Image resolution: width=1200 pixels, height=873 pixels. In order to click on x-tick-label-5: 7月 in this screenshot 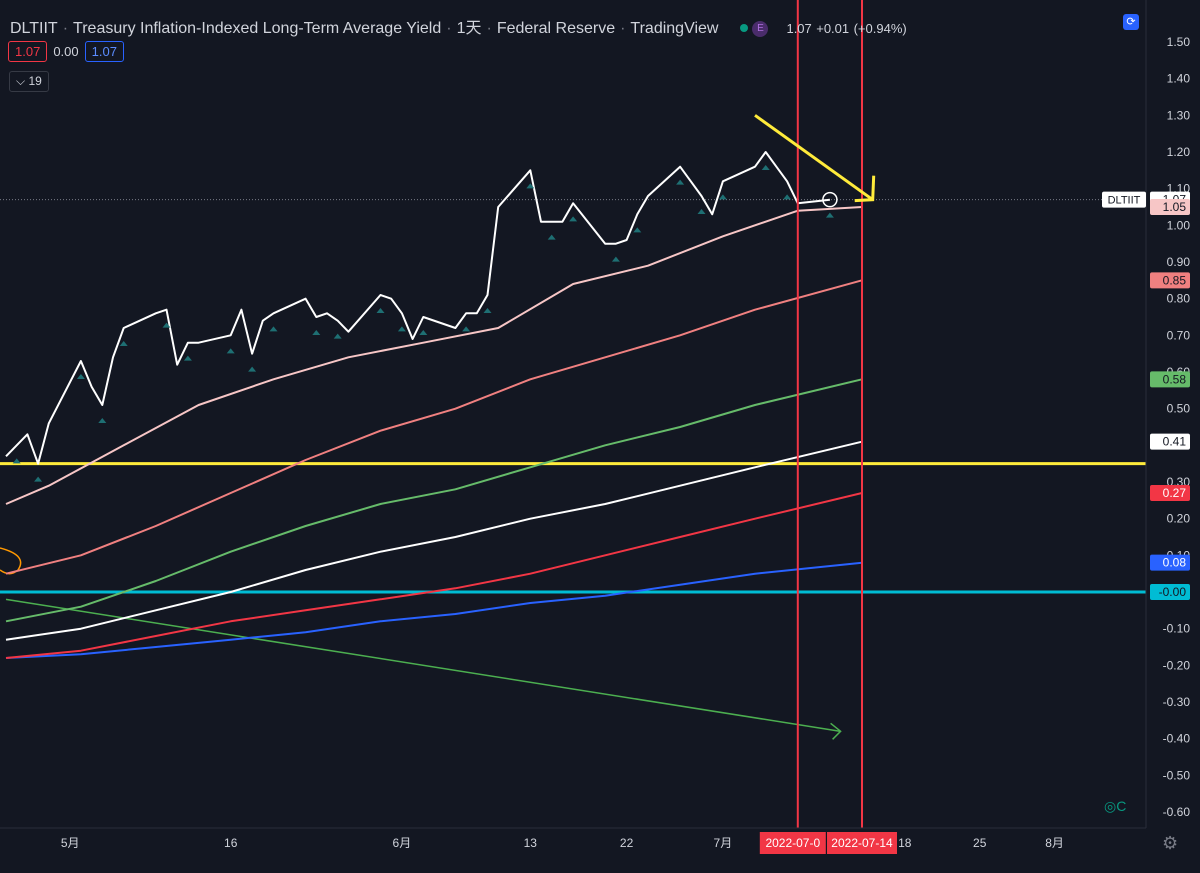, I will do `click(723, 843)`.